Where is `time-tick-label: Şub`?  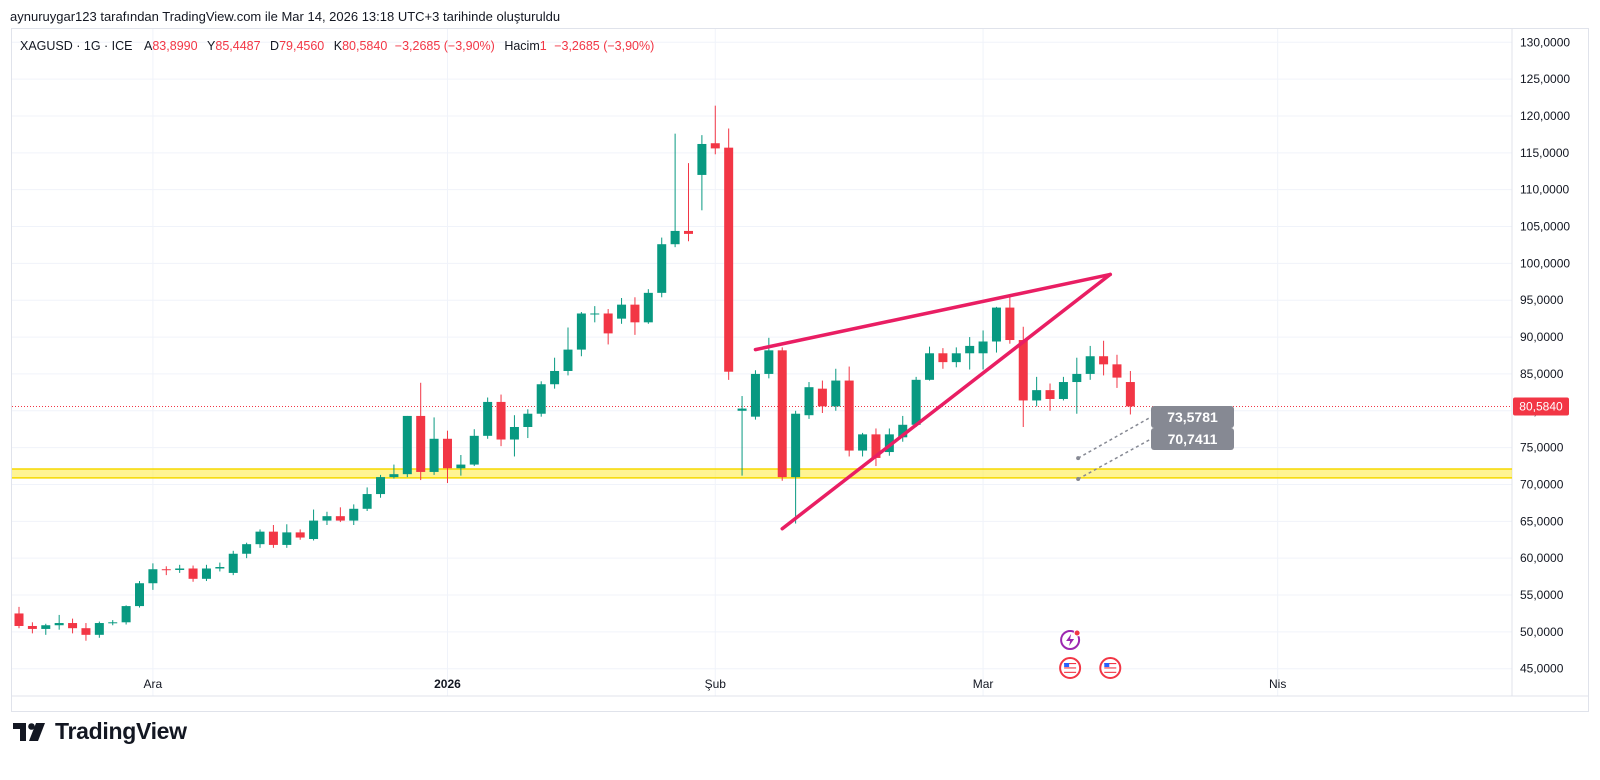
time-tick-label: Şub is located at coordinates (716, 684).